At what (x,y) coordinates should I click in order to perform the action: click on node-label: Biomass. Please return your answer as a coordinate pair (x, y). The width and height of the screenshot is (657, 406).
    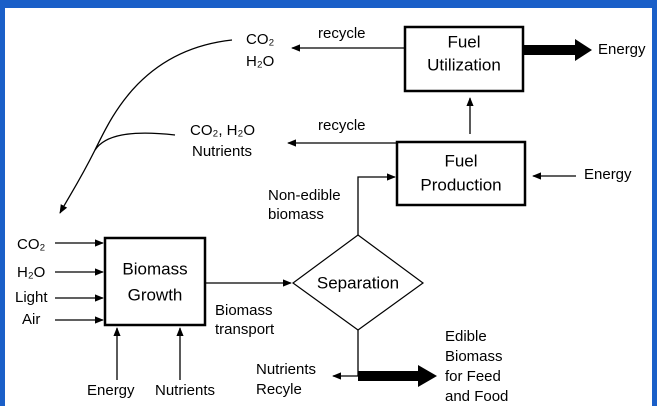
    Looking at the image, I should click on (154, 268).